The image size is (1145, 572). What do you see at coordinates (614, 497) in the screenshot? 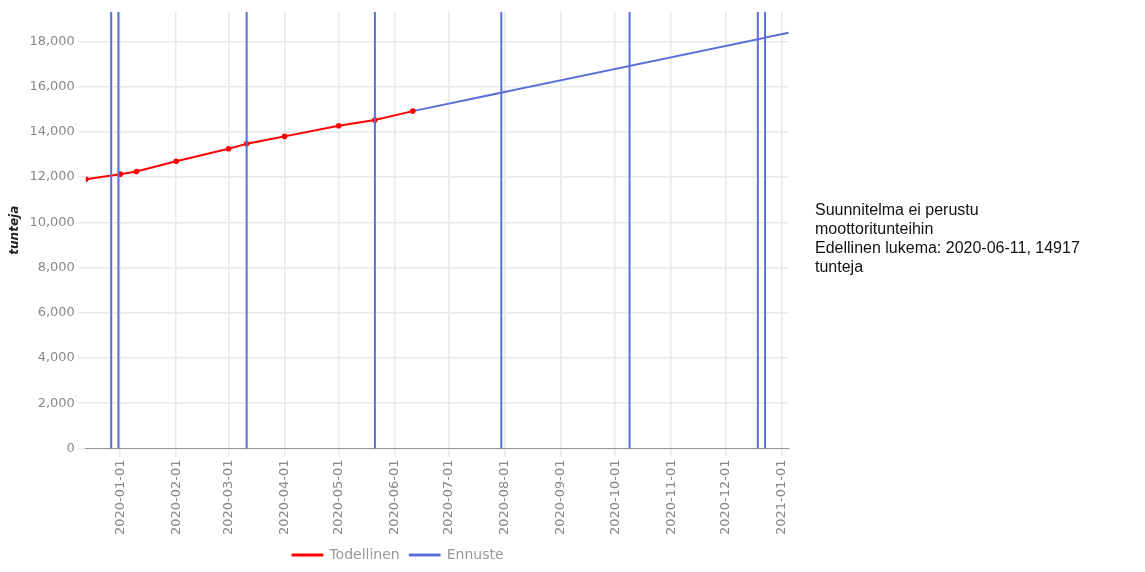
I see `x-tick-label: 2020-10-01` at bounding box center [614, 497].